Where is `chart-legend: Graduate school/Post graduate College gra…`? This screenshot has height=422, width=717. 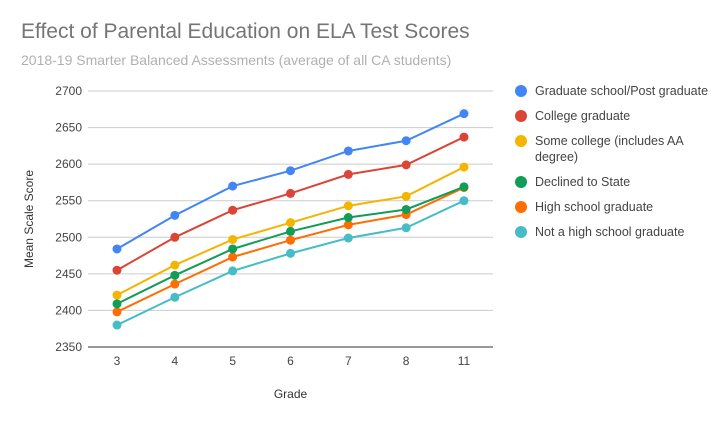
chart-legend: Graduate school/Post graduate College gra… is located at coordinates (613, 166).